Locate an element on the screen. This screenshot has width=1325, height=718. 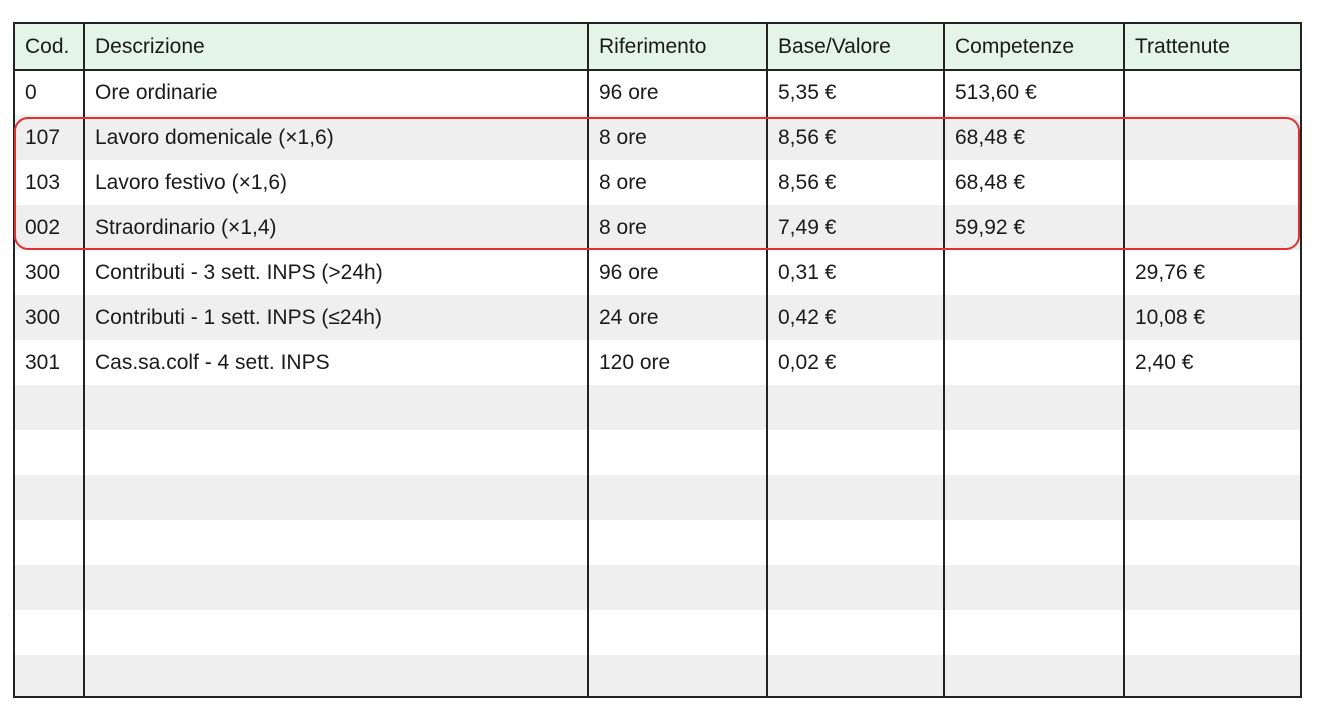
cell-cod: 002 is located at coordinates (50, 227).